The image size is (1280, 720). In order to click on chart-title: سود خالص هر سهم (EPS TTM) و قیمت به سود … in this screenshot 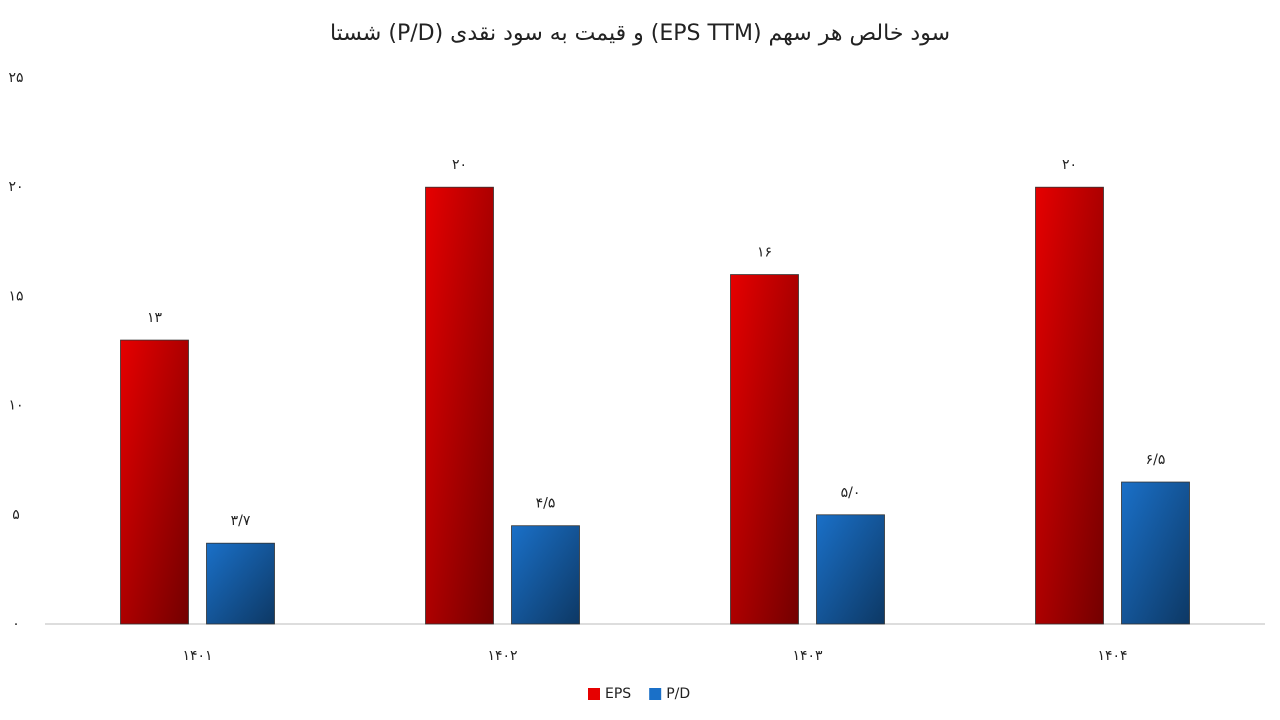, I will do `click(640, 33)`.